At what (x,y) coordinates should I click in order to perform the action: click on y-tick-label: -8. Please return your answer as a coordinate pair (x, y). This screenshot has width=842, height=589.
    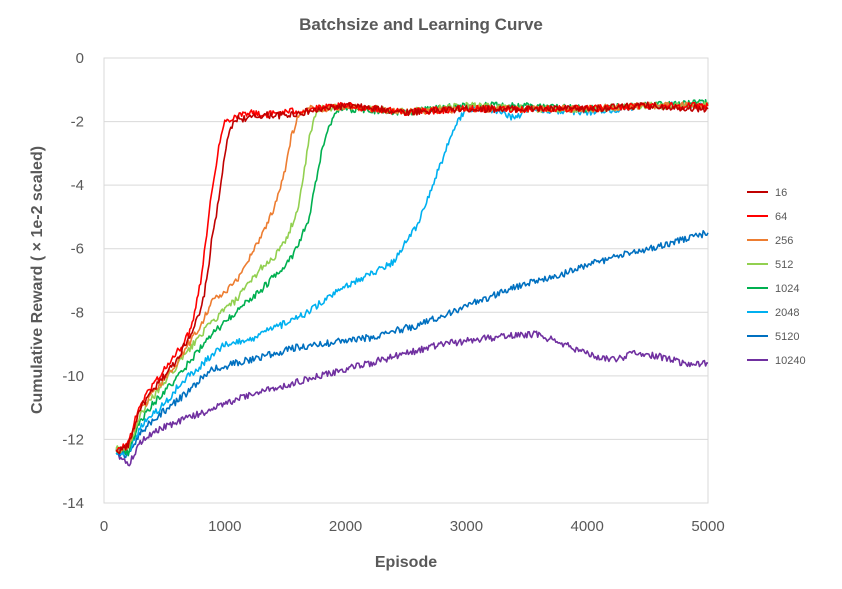
    Looking at the image, I should click on (77, 312).